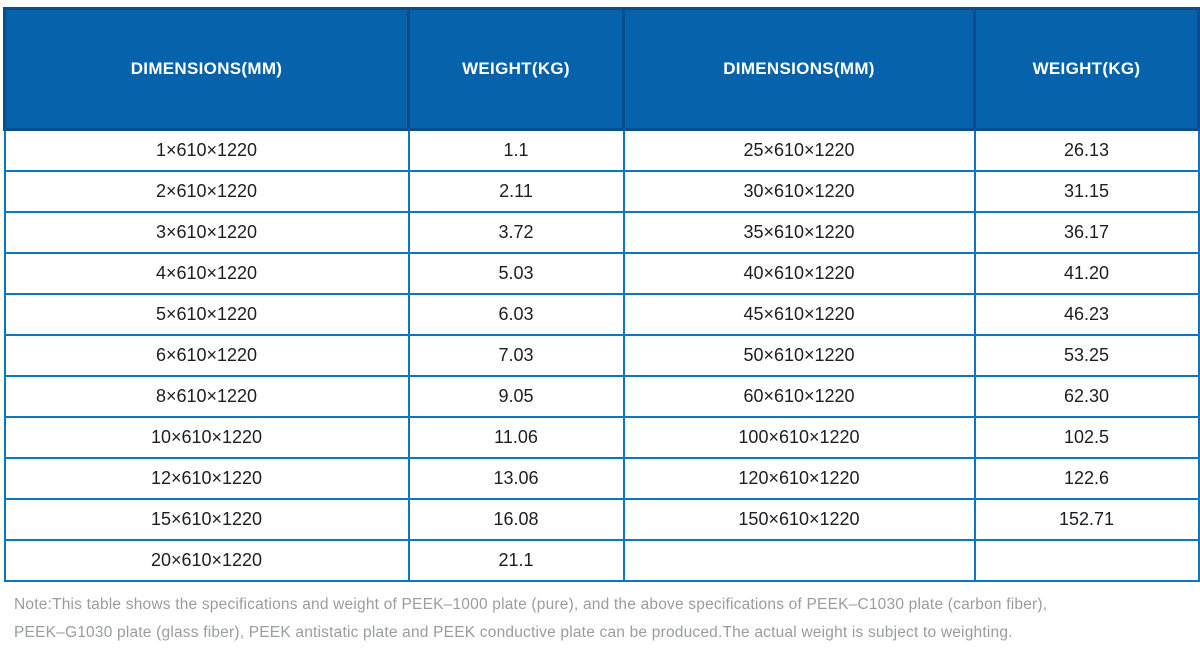 The height and width of the screenshot is (648, 1200). Describe the element at coordinates (516, 69) in the screenshot. I see `column-header-weight-1: WEIGHT(KG)` at that location.